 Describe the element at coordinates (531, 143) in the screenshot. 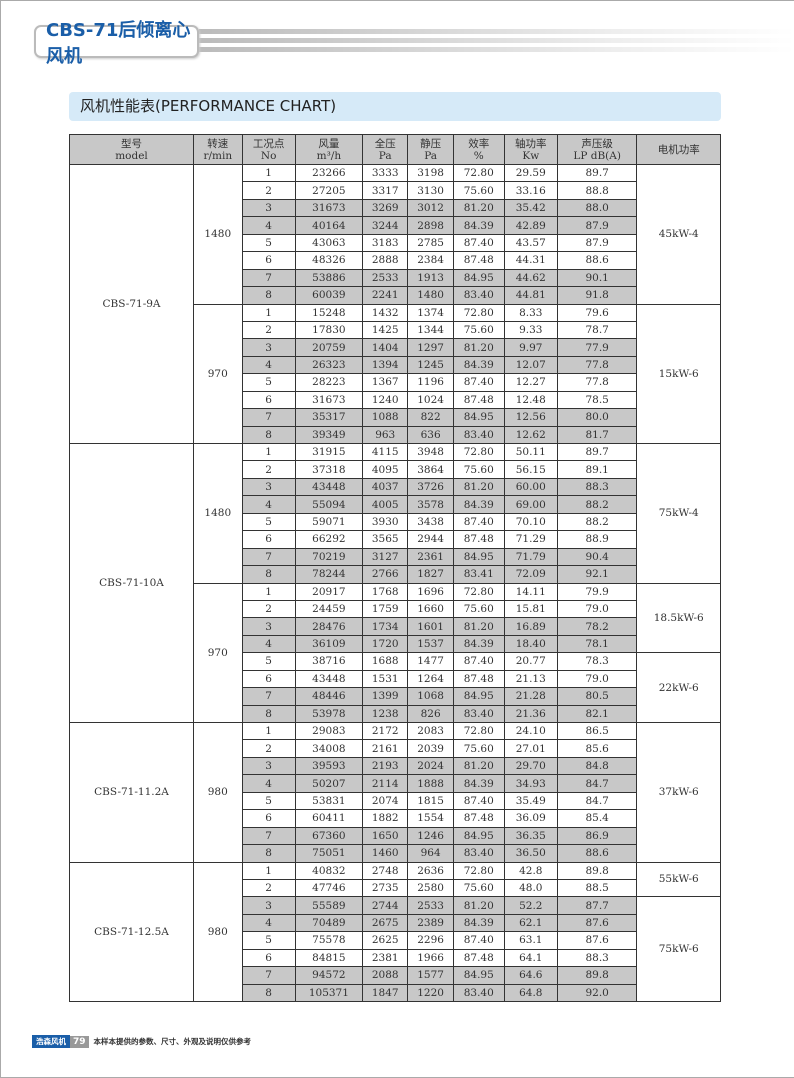

I see `column-header-label: 轴功率` at that location.